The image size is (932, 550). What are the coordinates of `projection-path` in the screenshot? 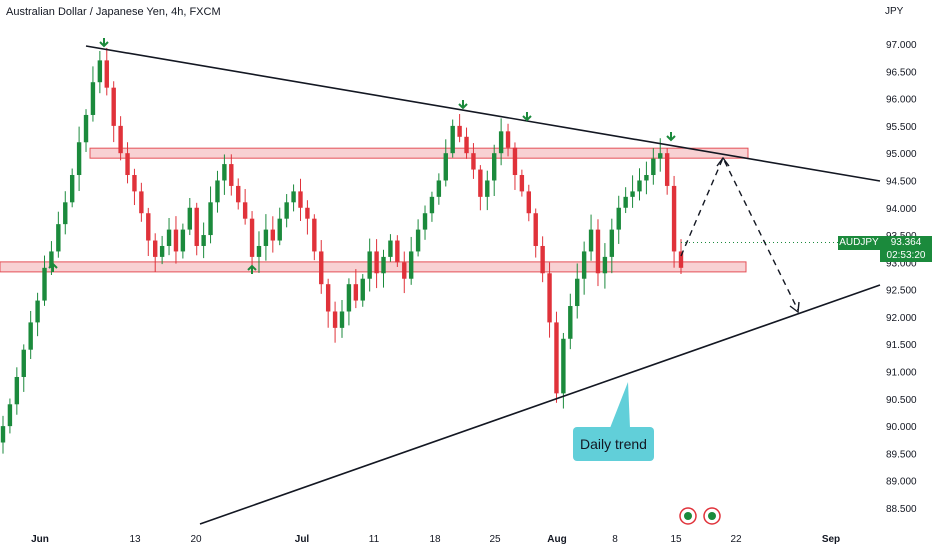 It's located at (739, 233).